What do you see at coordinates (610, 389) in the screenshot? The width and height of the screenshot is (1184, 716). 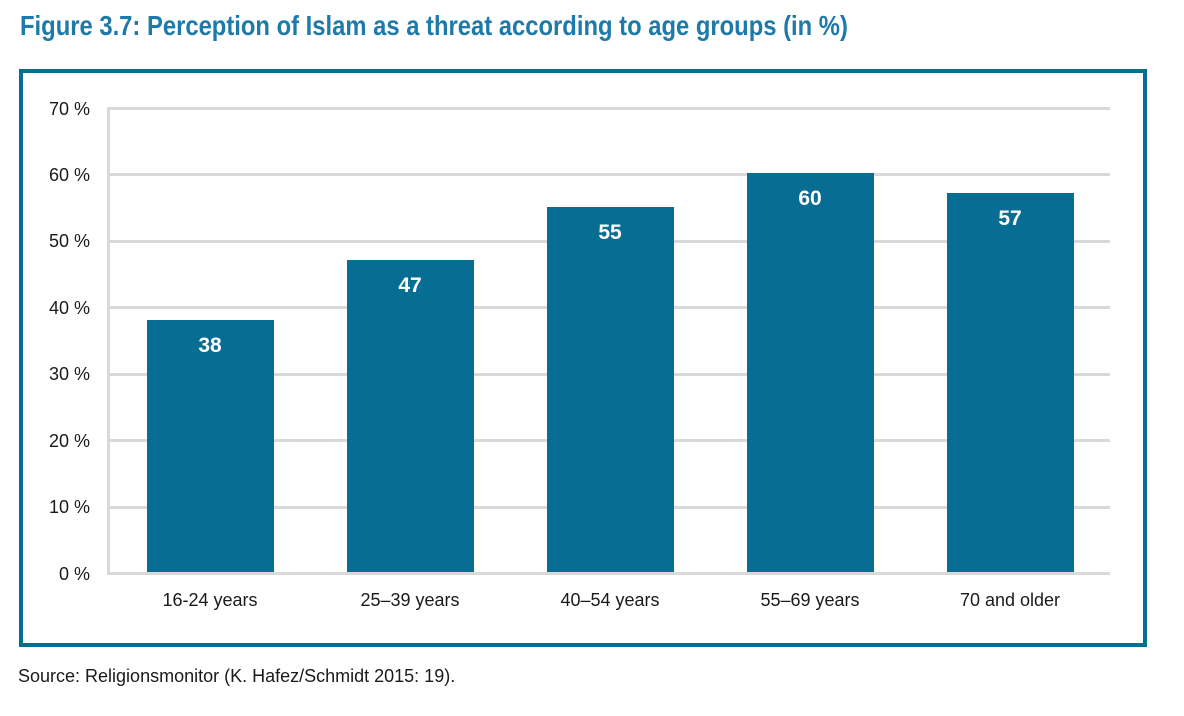 I see `bar: 55` at bounding box center [610, 389].